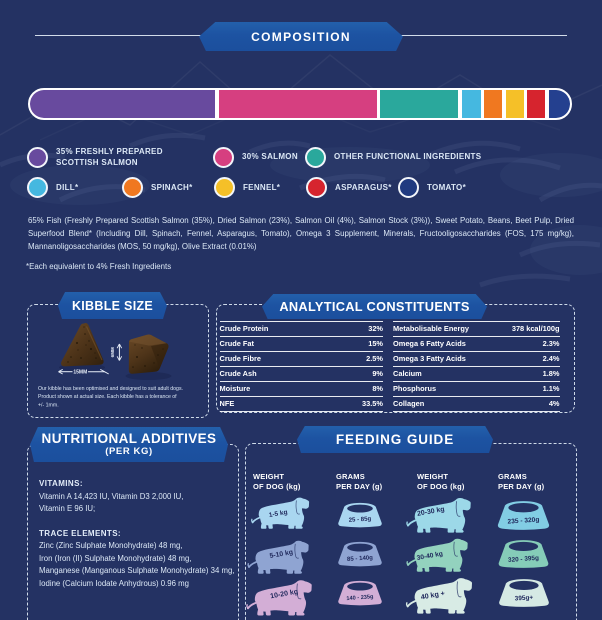 Image resolution: width=602 pixels, height=620 pixels. I want to click on svg-text: 15MM, so click(80, 373).